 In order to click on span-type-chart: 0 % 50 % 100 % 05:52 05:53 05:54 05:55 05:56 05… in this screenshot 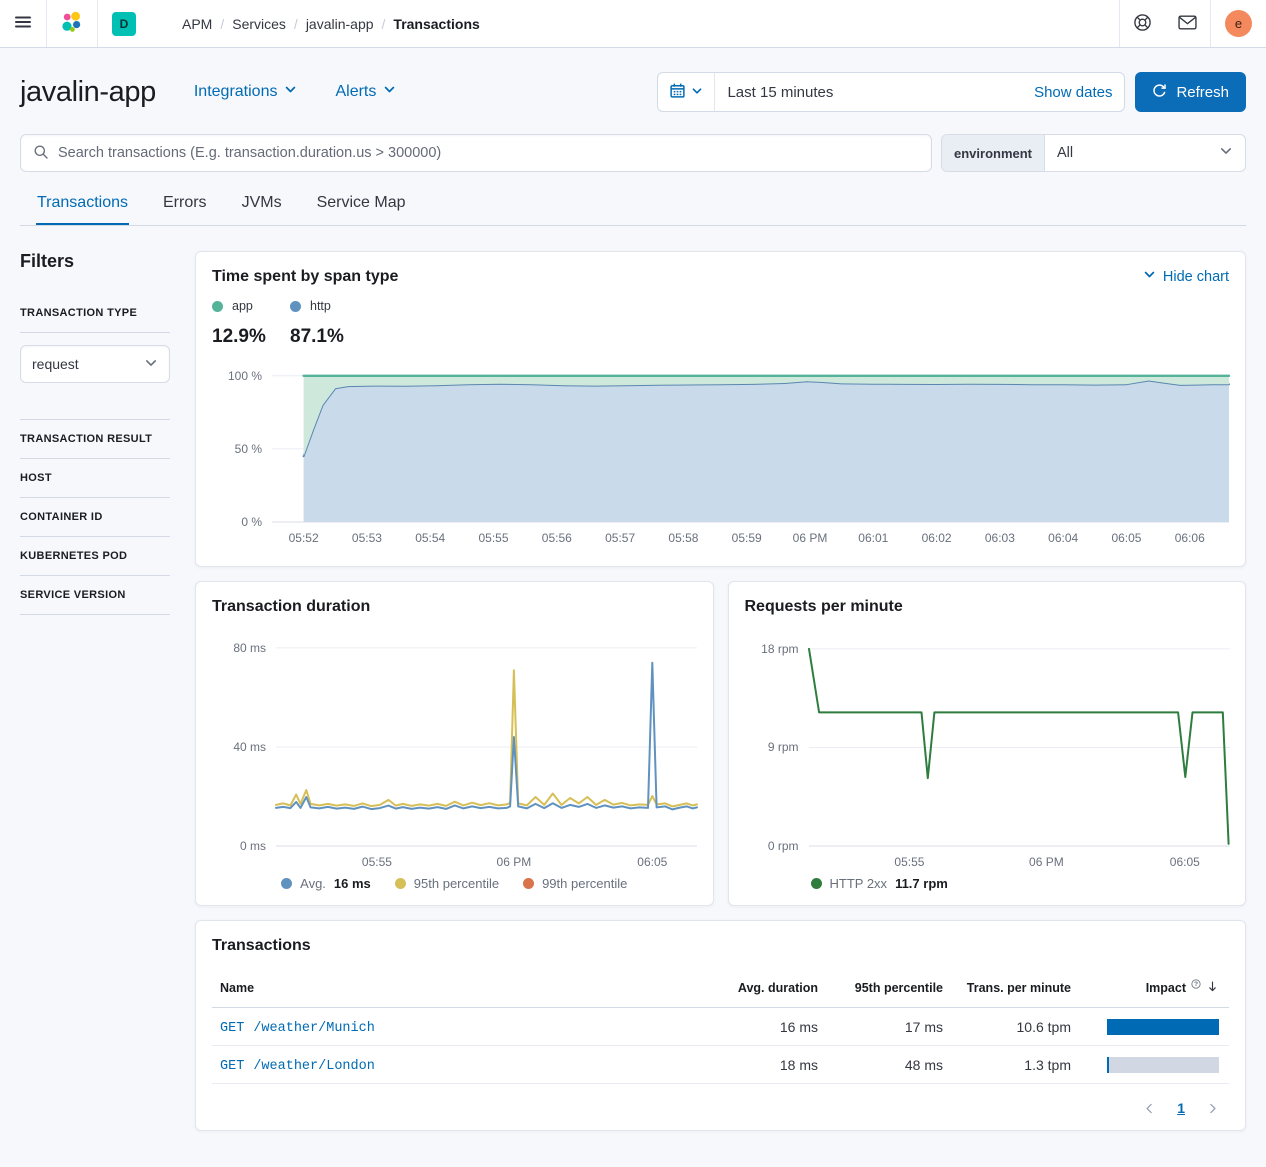, I will do `click(721, 456)`.